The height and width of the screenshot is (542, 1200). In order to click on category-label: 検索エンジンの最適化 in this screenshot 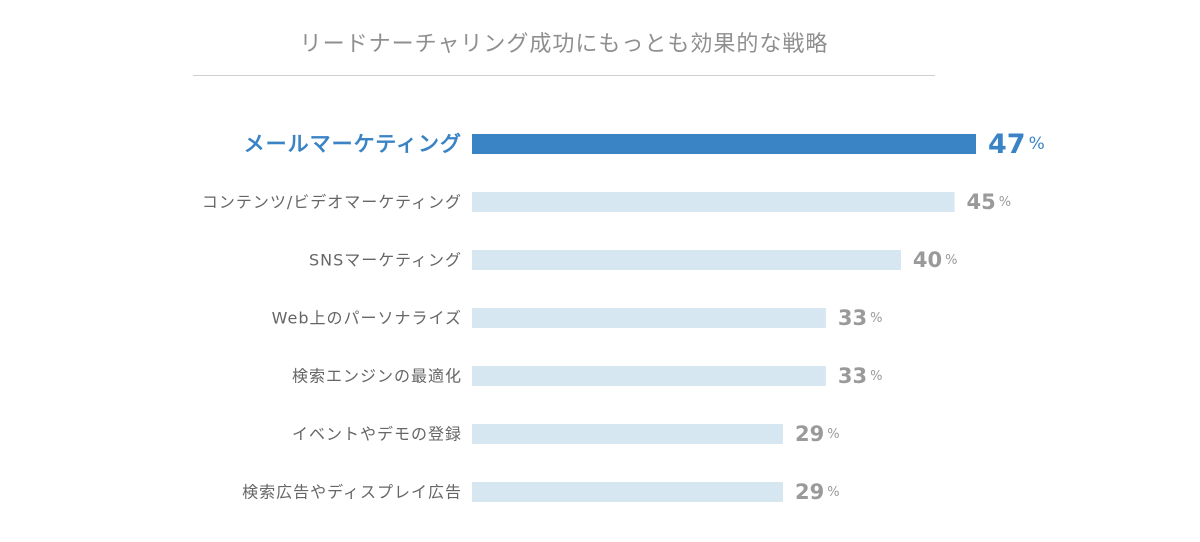, I will do `click(377, 376)`.